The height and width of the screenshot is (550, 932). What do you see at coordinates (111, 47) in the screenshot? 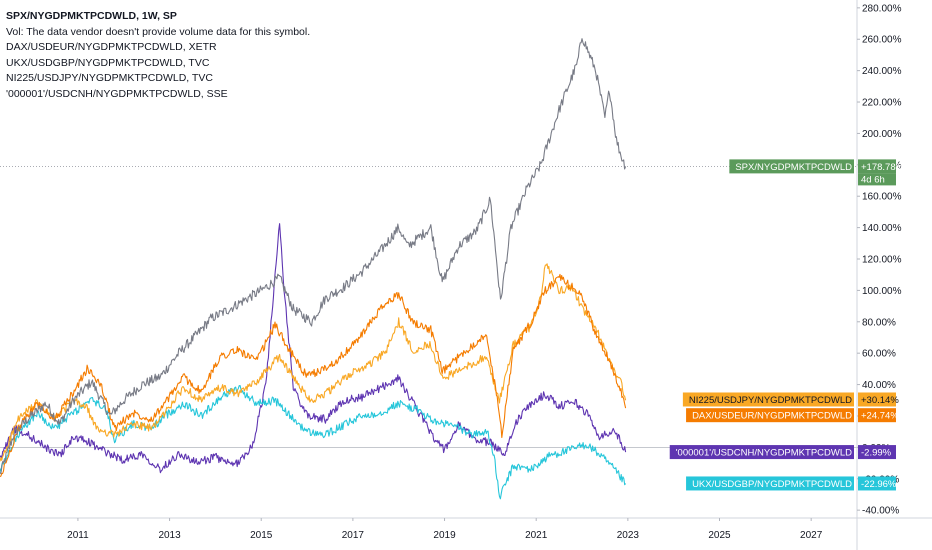
I see `legend-compare-dax: DAX/USDEUR/NYGDPMKTPCDWLD, XETR` at bounding box center [111, 47].